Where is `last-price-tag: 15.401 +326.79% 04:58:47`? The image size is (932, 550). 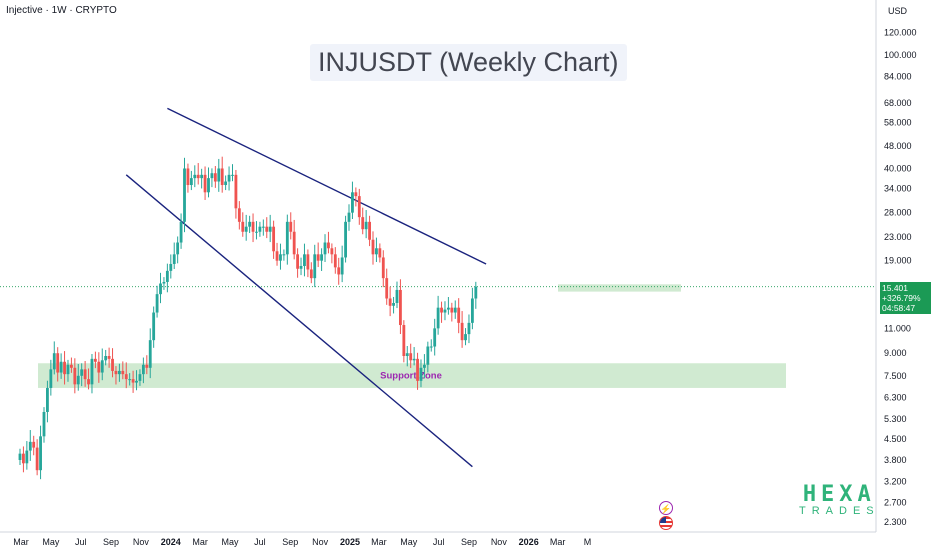
last-price-tag: 15.401 +326.79% 04:58:47 is located at coordinates (905, 298).